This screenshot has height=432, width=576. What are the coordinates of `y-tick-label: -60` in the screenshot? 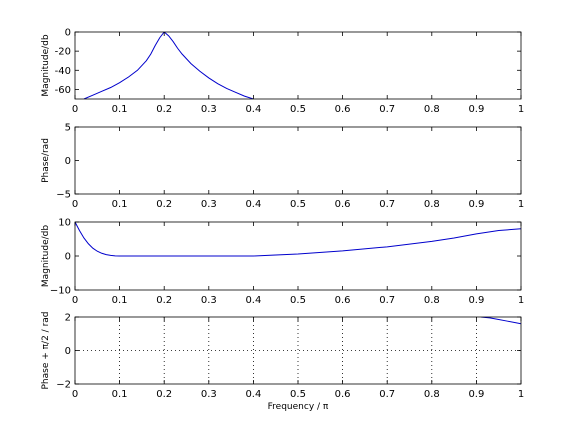 It's located at (63, 90).